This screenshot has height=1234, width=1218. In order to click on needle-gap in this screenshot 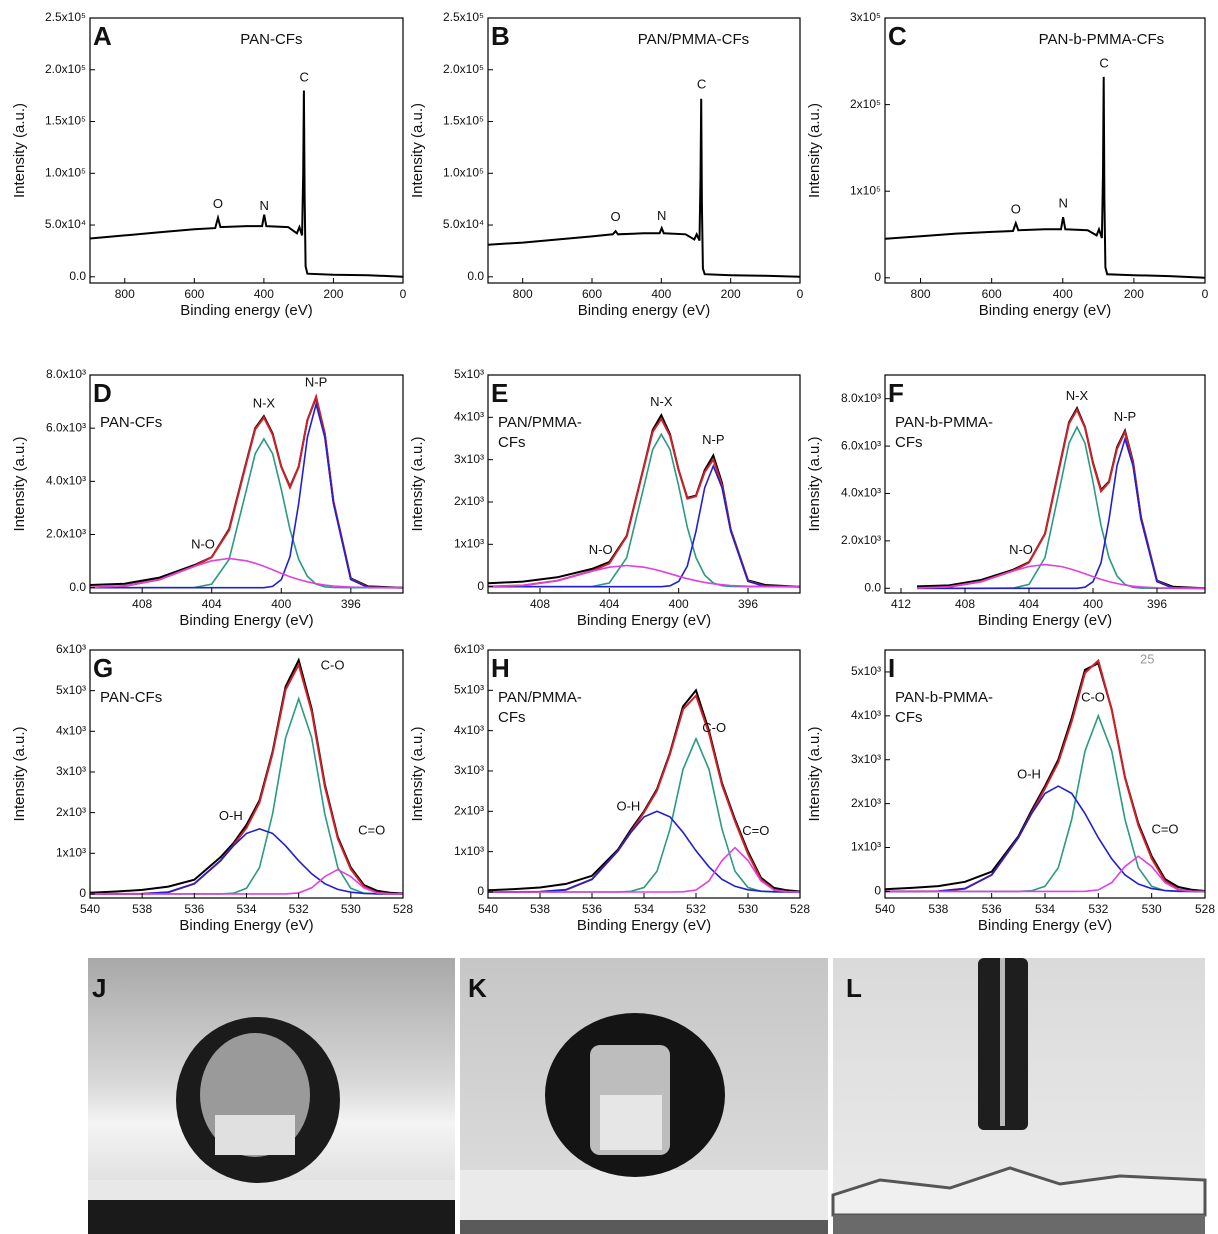, I will do `click(1002, 1042)`.